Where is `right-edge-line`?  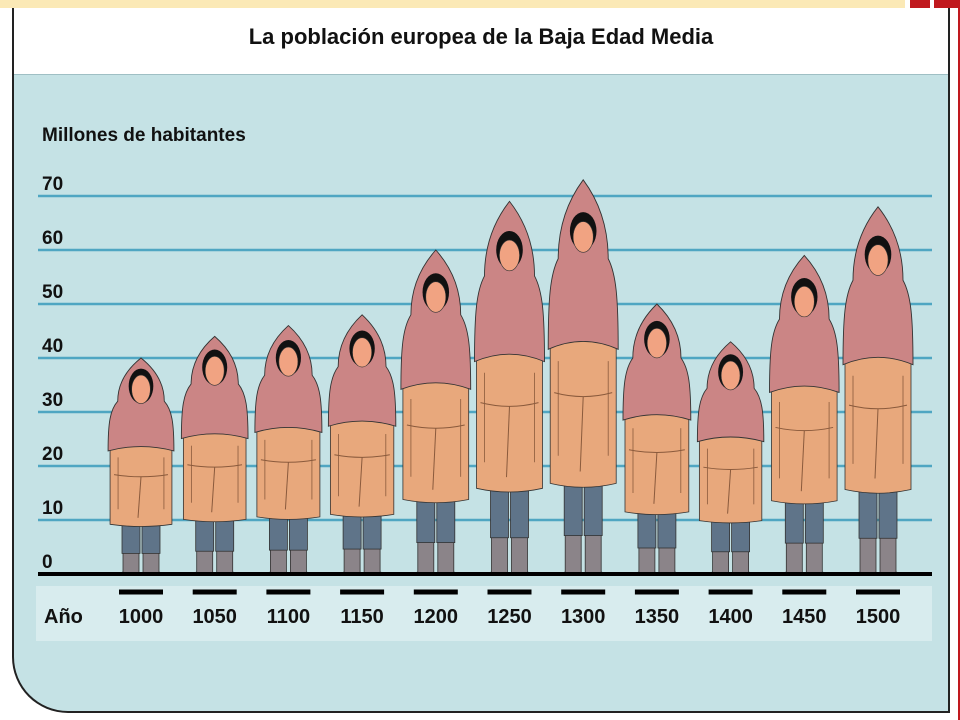 right-edge-line is located at coordinates (959, 360).